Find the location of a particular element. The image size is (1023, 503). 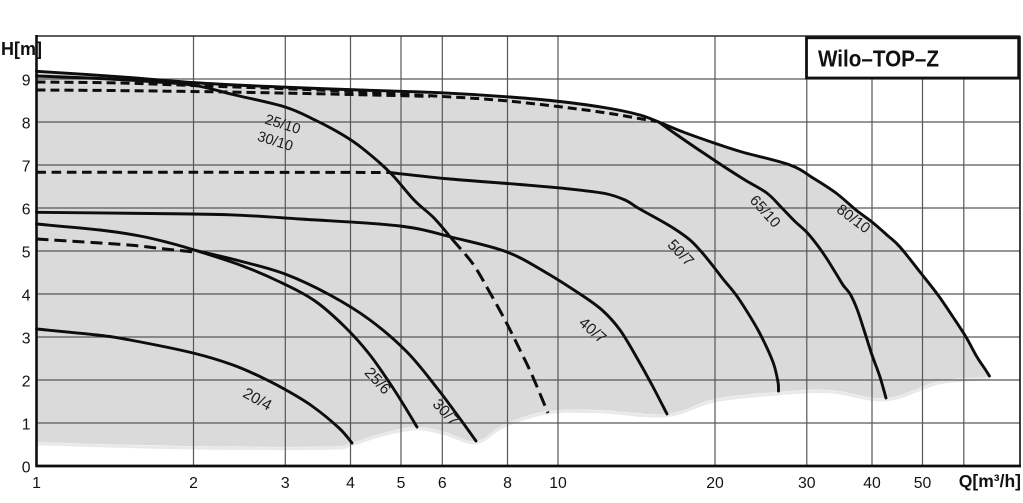

svg-text: Wilo–TOP–Z is located at coordinates (878, 59).